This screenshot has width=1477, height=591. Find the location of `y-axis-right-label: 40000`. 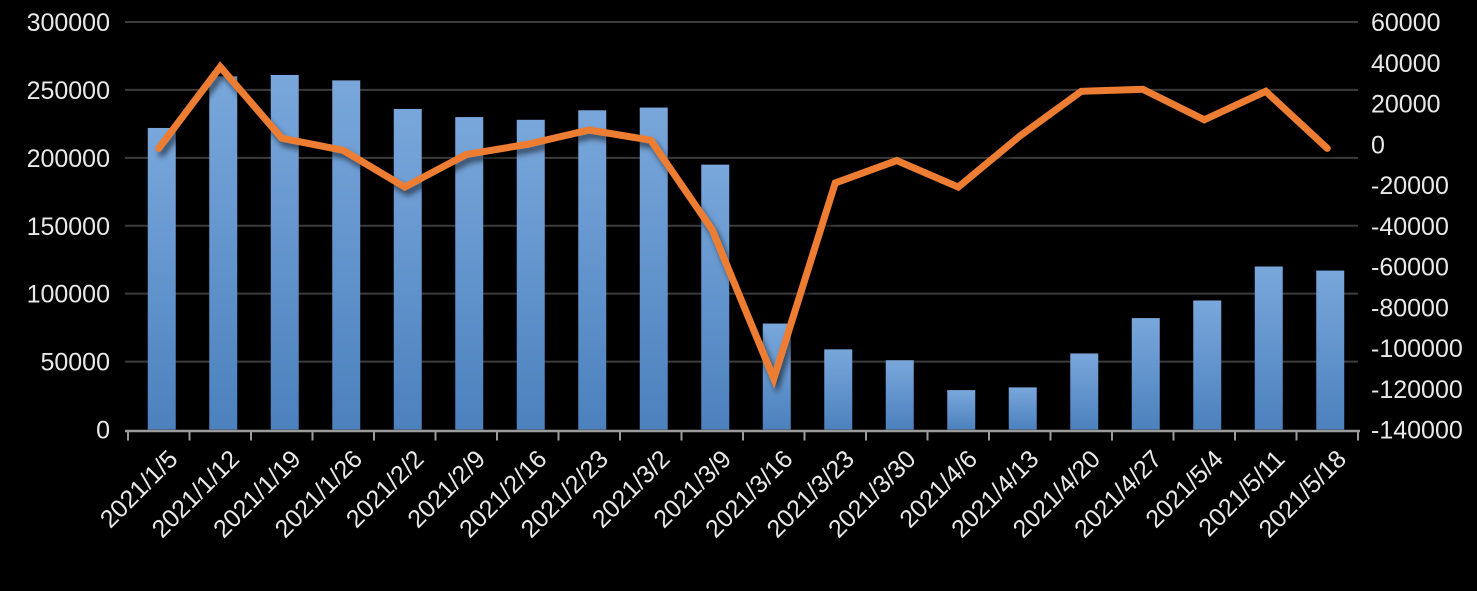

y-axis-right-label: 40000 is located at coordinates (1406, 64).